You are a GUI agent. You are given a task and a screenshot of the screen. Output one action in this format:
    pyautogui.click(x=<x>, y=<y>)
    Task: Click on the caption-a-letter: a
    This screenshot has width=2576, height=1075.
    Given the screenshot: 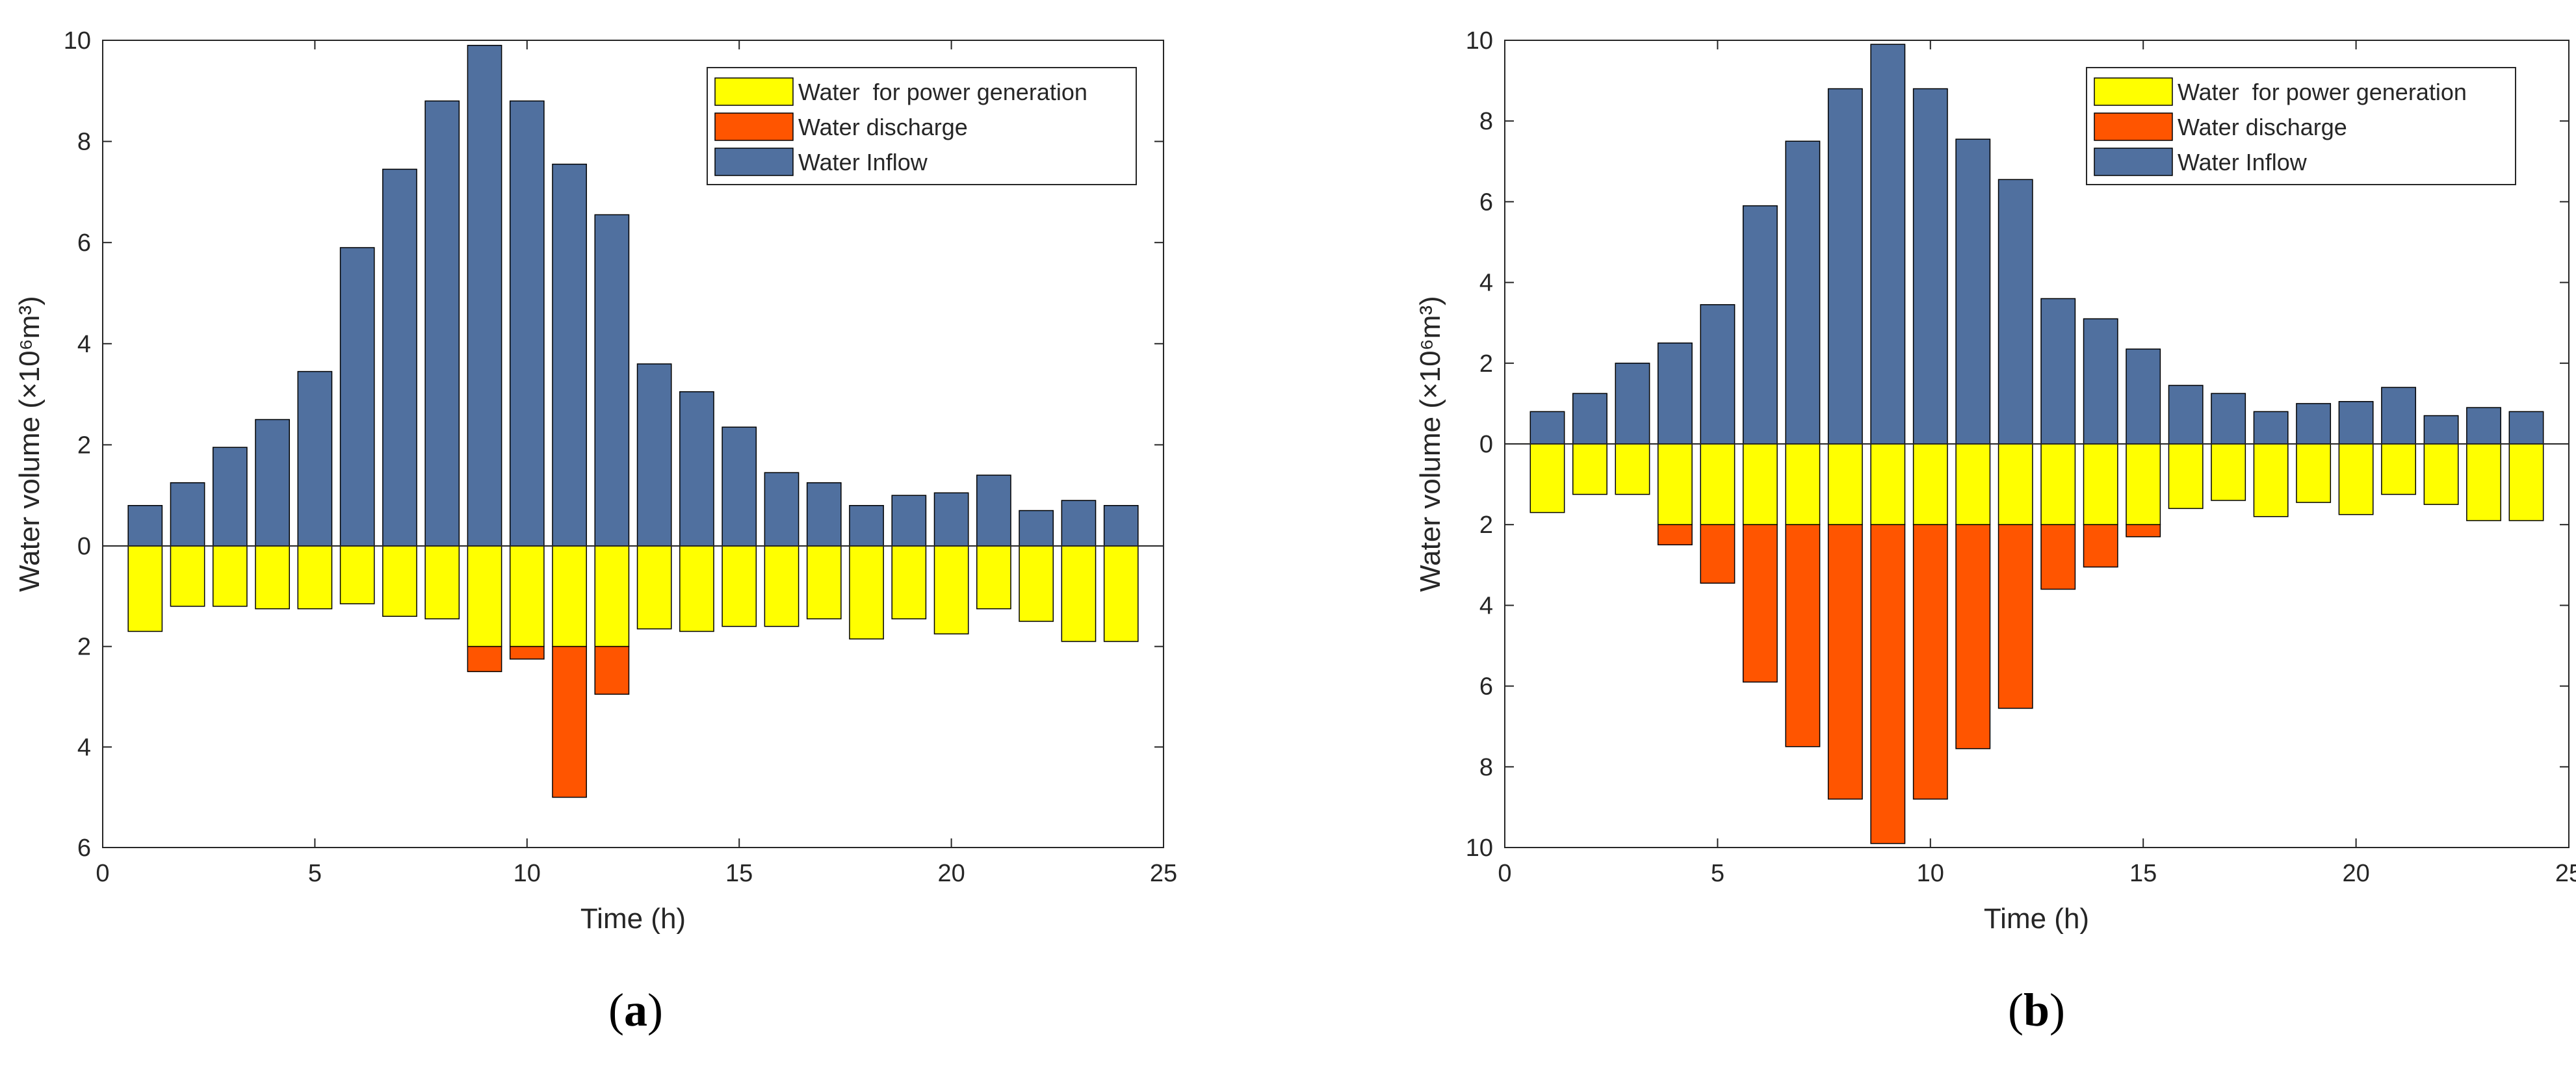 What is the action you would take?
    pyautogui.click(x=635, y=1010)
    